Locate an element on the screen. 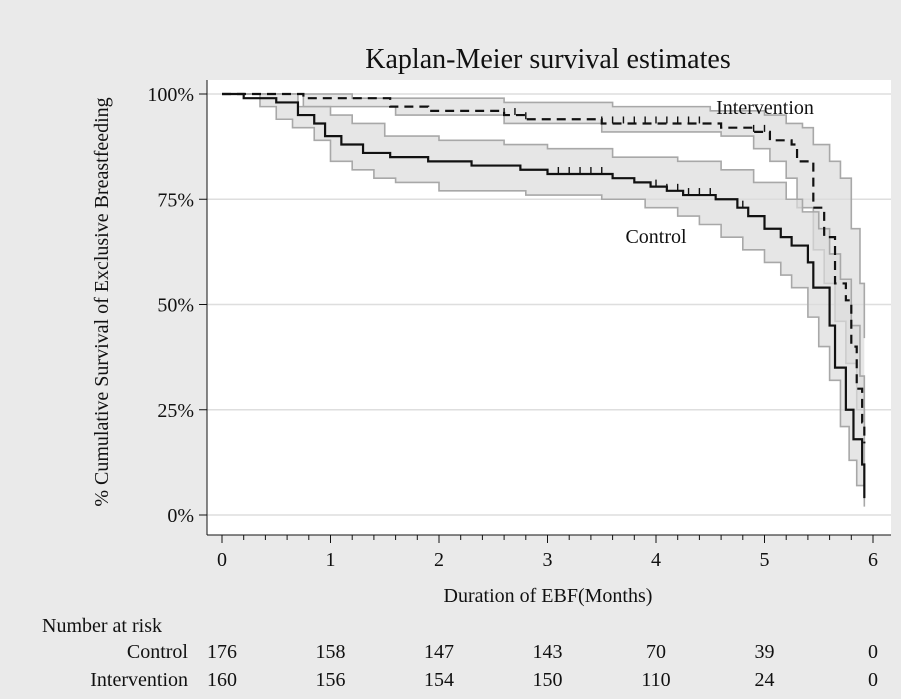 This screenshot has width=901, height=699. x-axis-ticks: 0 1 2 3 4 5 6 is located at coordinates (547, 553).